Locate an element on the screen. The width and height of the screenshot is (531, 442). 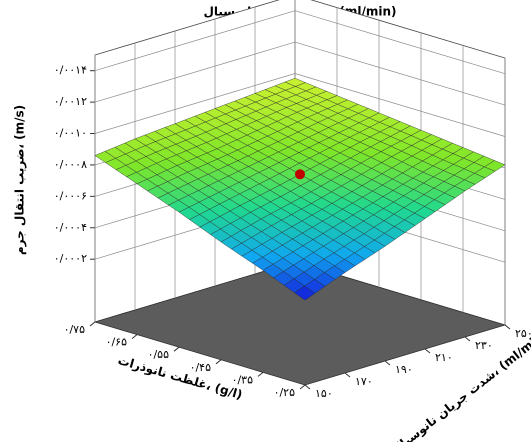
z-tick-label: ۰/۰۰۰۶ is located at coordinates (70, 195).